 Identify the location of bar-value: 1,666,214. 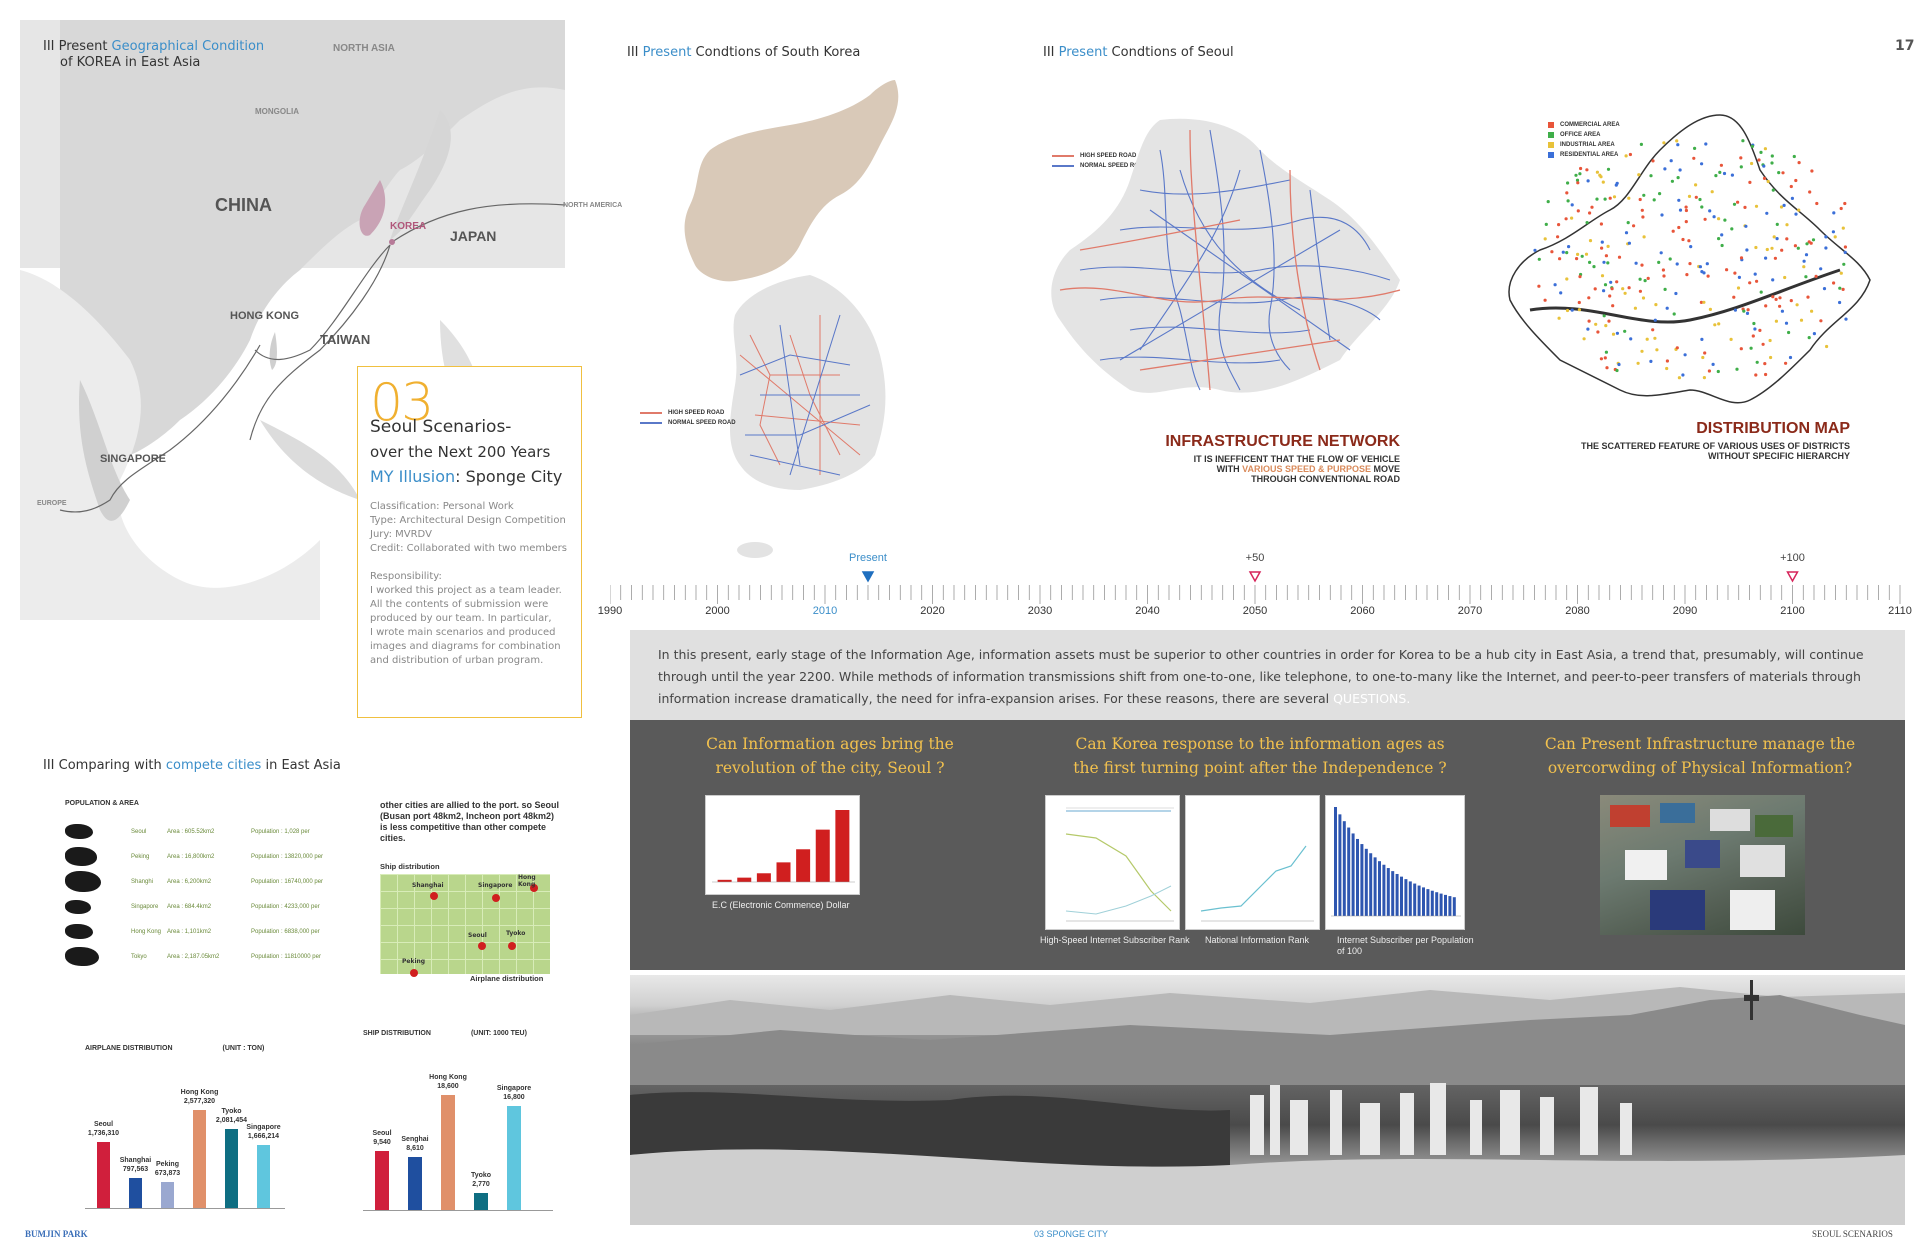
(263, 1136).